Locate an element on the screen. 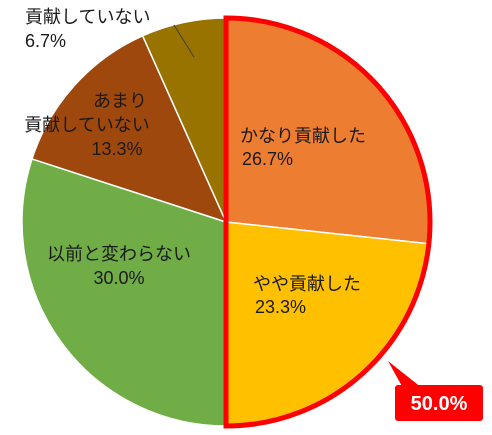 This screenshot has height=435, width=492. callout: 50.0% is located at coordinates (435, 391).